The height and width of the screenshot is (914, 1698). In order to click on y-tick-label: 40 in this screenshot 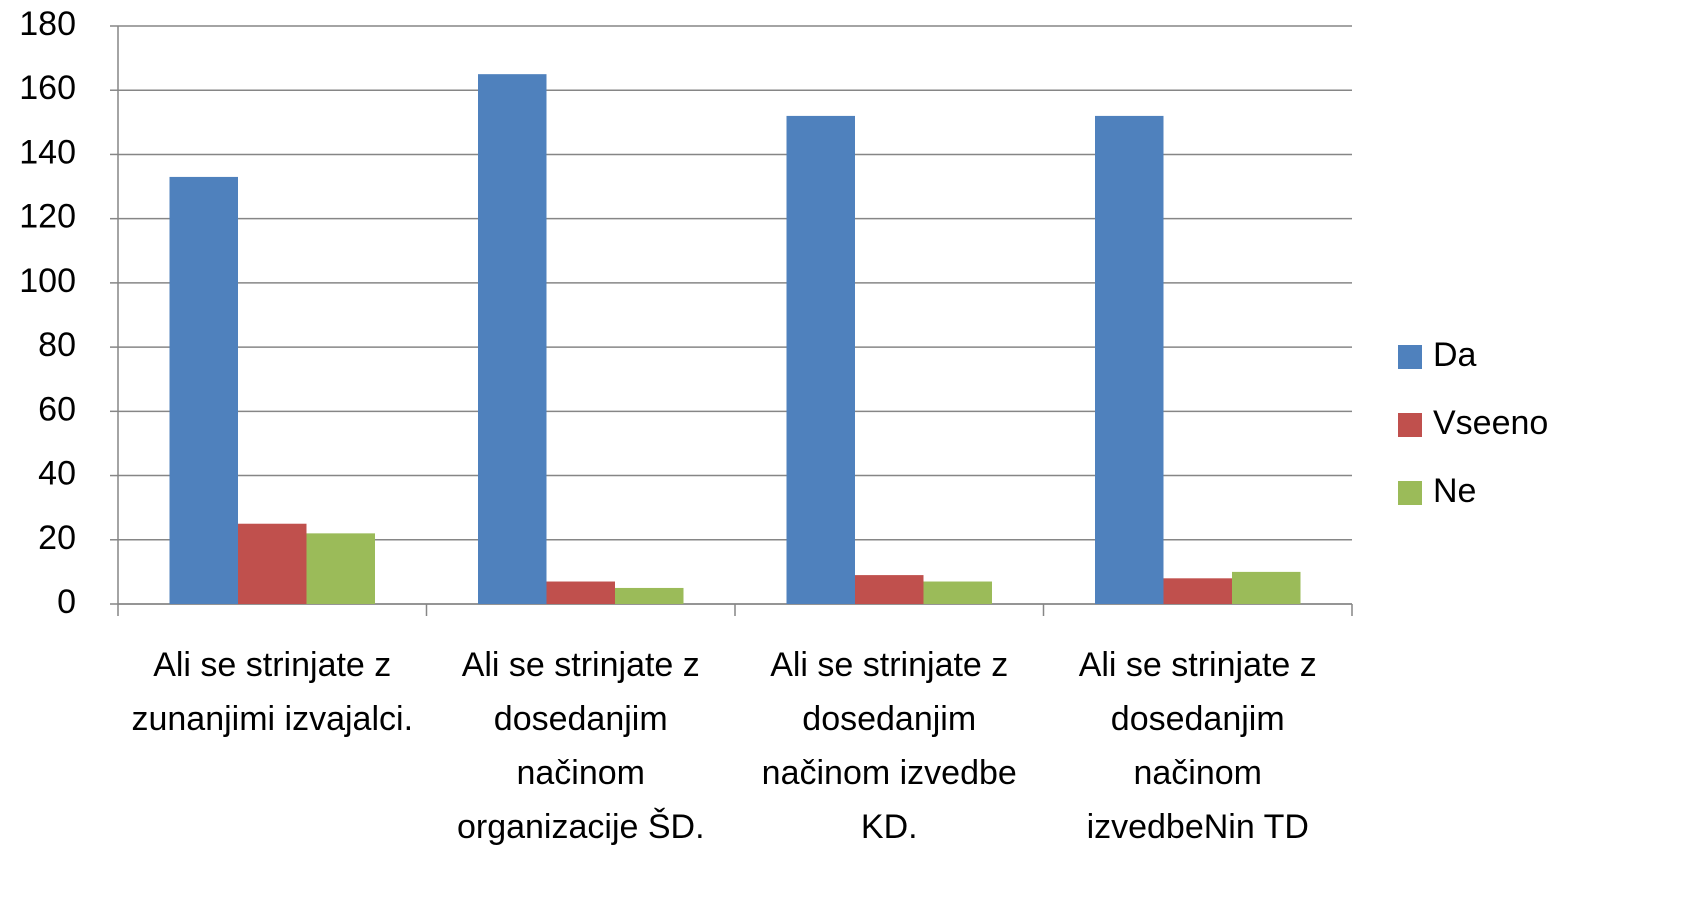, I will do `click(57, 474)`.